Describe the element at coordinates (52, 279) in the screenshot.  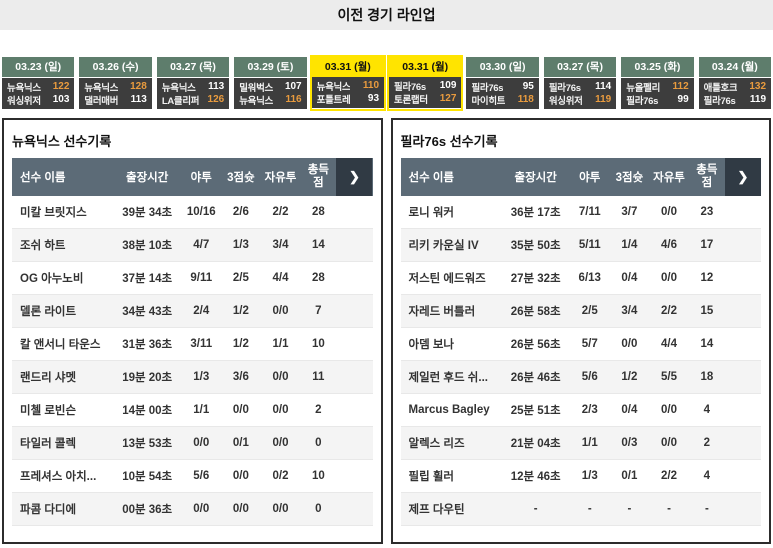
I see `player-name: OG 아누노비` at that location.